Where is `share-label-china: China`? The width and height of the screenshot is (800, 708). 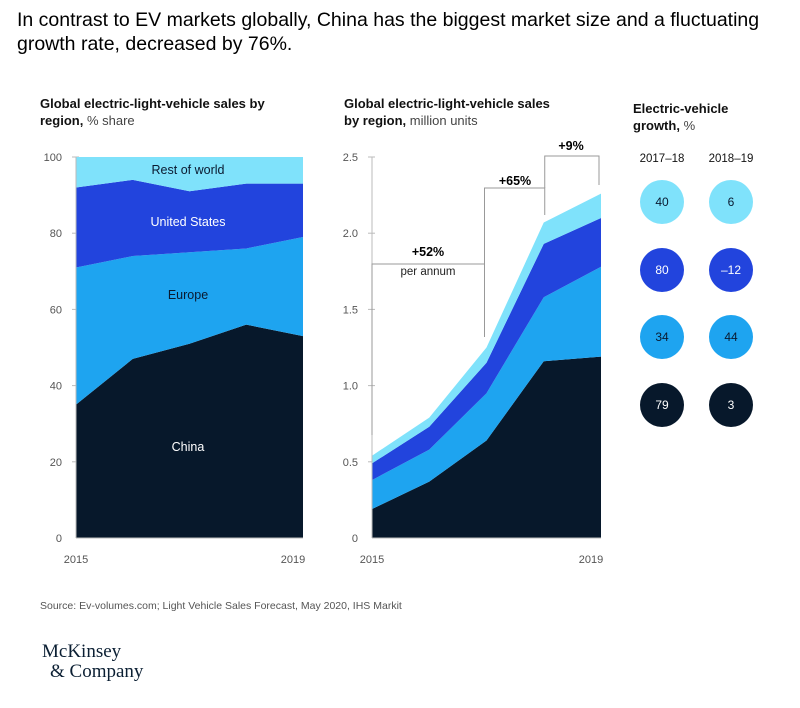
share-label-china: China is located at coordinates (188, 447).